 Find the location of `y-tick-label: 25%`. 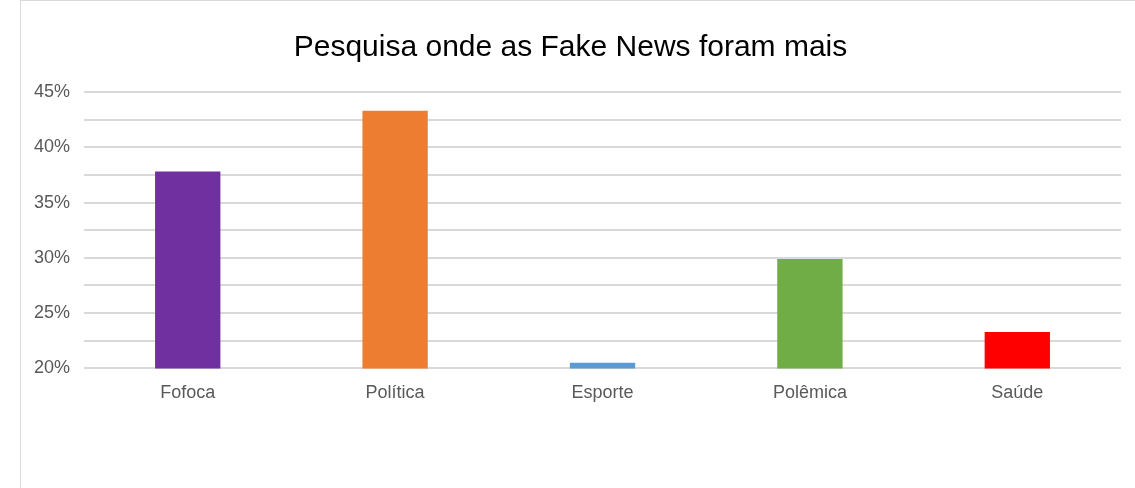

y-tick-label: 25% is located at coordinates (52, 312).